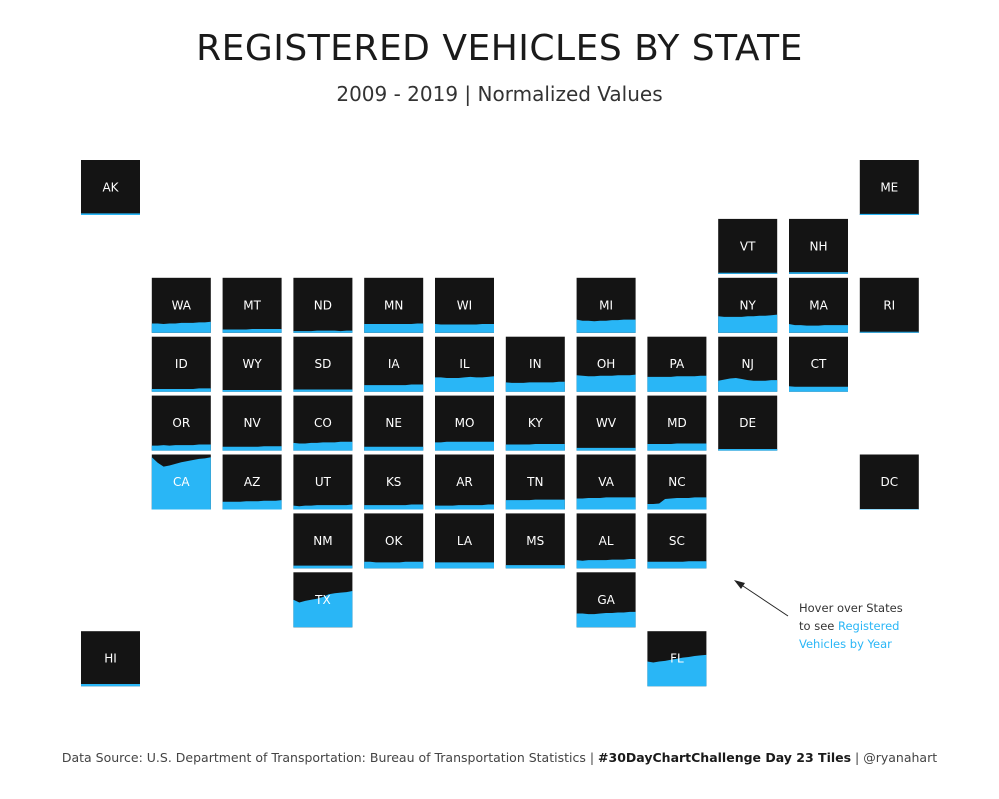  What do you see at coordinates (818, 273) in the screenshot?
I see `tile-area-nh` at bounding box center [818, 273].